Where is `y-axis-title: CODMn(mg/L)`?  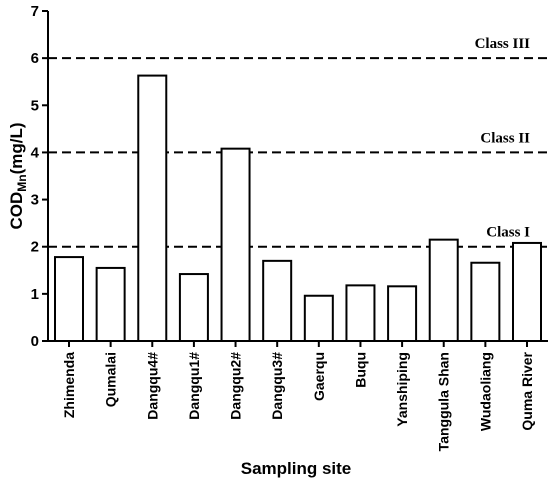
y-axis-title: CODMn(mg/L) is located at coordinates (18, 175).